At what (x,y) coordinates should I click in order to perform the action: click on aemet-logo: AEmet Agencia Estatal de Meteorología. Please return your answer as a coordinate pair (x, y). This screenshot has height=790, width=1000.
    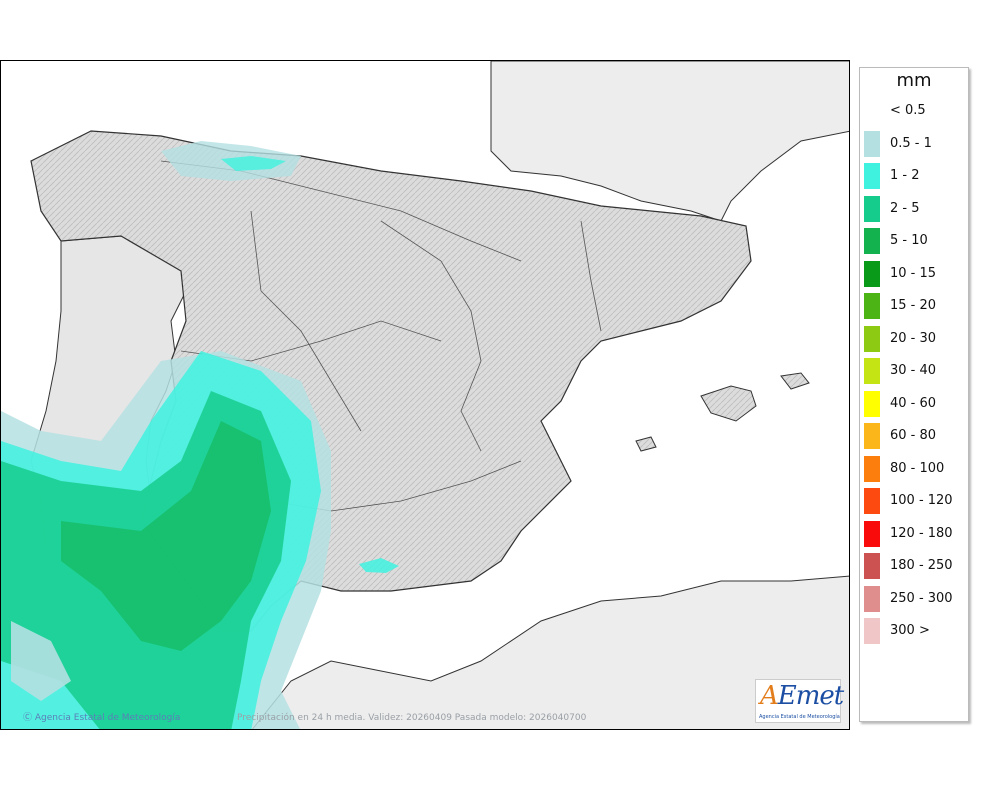
    Looking at the image, I should click on (799, 701).